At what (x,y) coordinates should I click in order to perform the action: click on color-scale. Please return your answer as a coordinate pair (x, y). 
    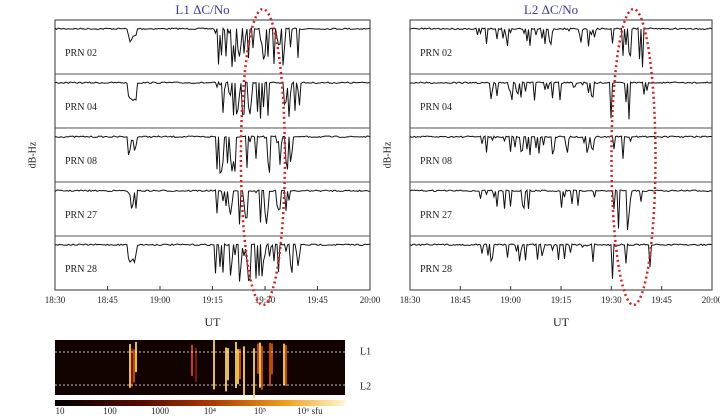
    Looking at the image, I should click on (200, 403).